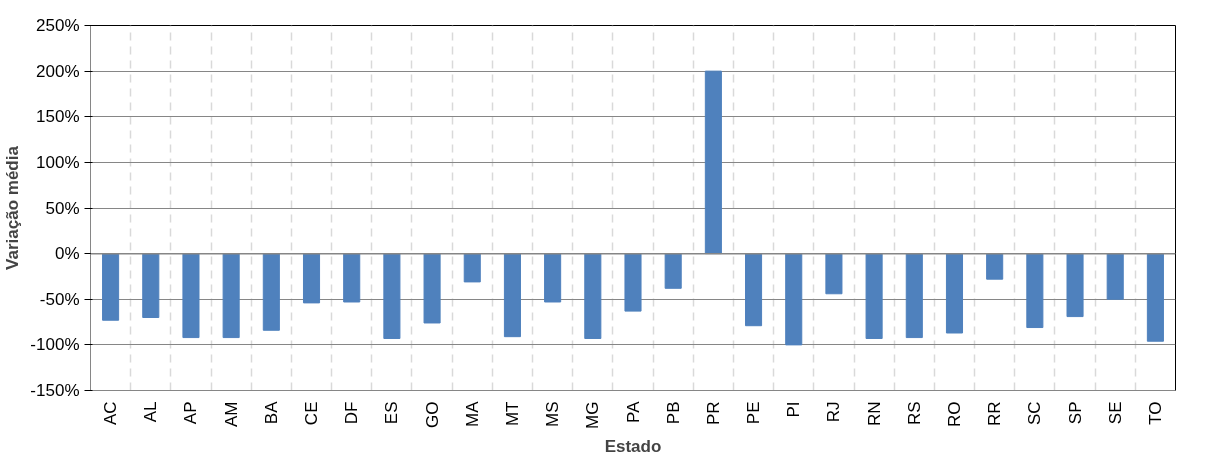 This screenshot has width=1211, height=464. Describe the element at coordinates (58, 162) in the screenshot. I see `y-tick-label: 100%` at that location.